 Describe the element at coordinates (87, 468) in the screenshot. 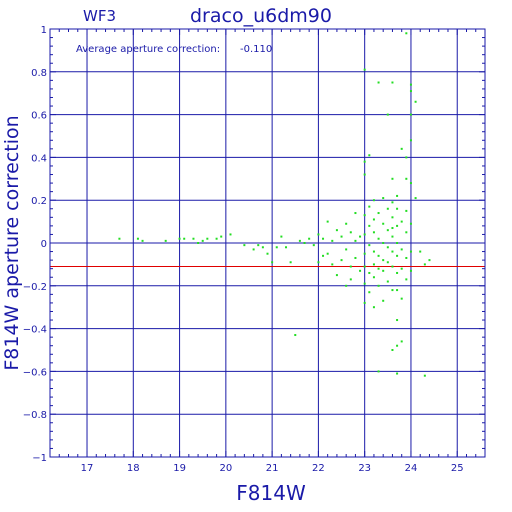

I see `x-tick-label: 17` at that location.